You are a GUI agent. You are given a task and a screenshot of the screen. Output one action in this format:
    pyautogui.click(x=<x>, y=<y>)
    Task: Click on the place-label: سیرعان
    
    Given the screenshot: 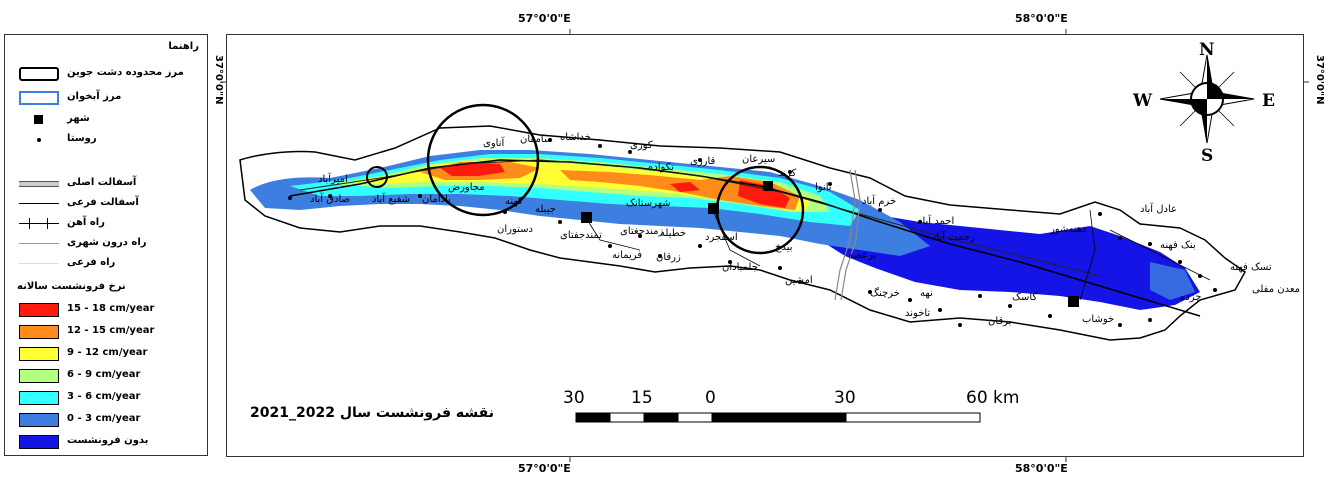 What is the action you would take?
    pyautogui.click(x=758, y=159)
    